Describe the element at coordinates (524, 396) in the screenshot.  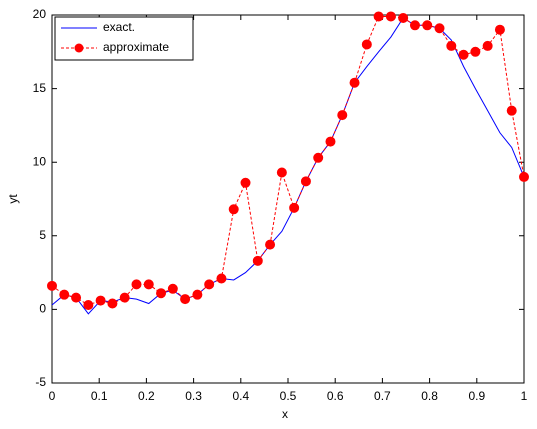
I see `x-tick-label: 1` at that location.